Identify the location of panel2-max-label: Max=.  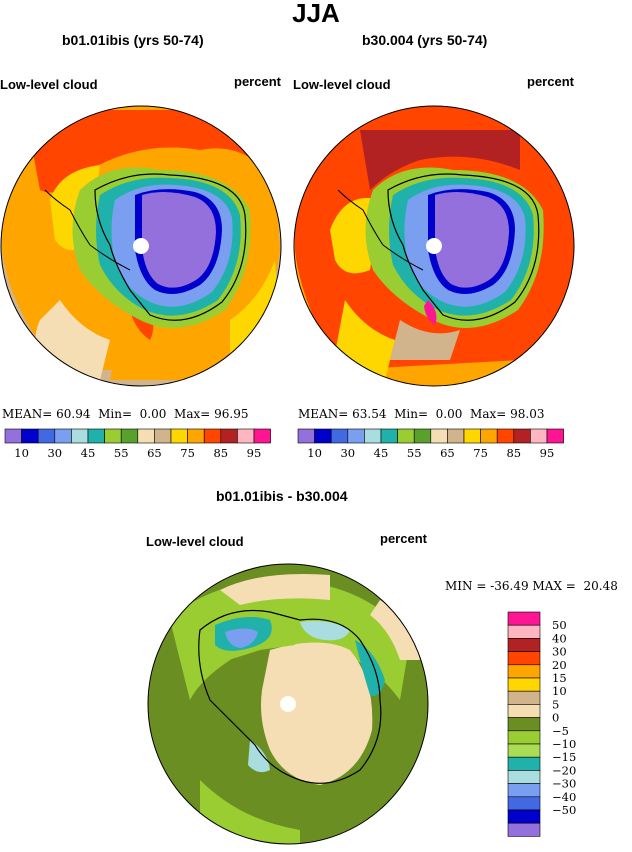
(488, 414).